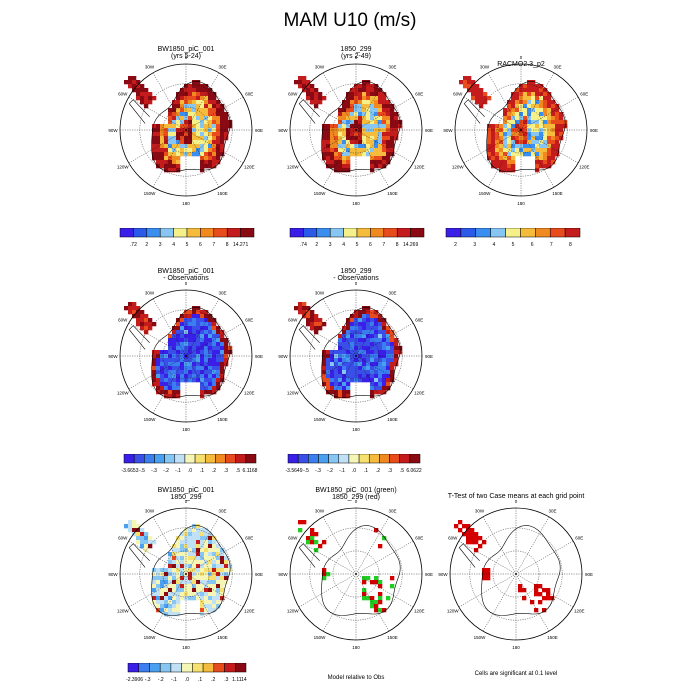 This screenshot has height=700, width=700. I want to click on panel-title-p1: BW1850_piC_001 (yrs 5-24), so click(186, 53).